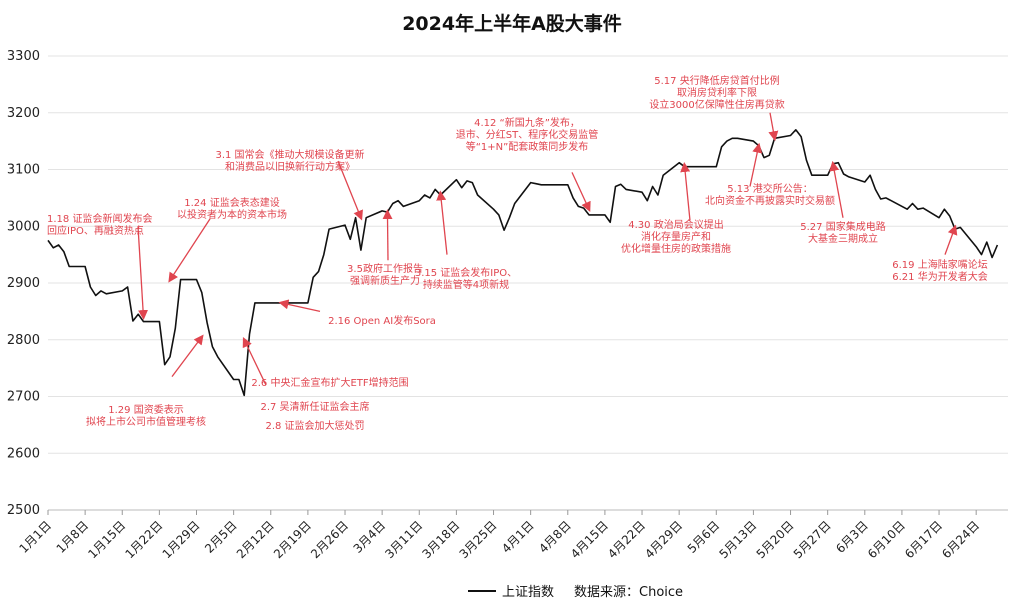  I want to click on annotation-text: 3.1 国常会《推动大规模设备更新和消费品以旧换新行动方案》, so click(289, 160).